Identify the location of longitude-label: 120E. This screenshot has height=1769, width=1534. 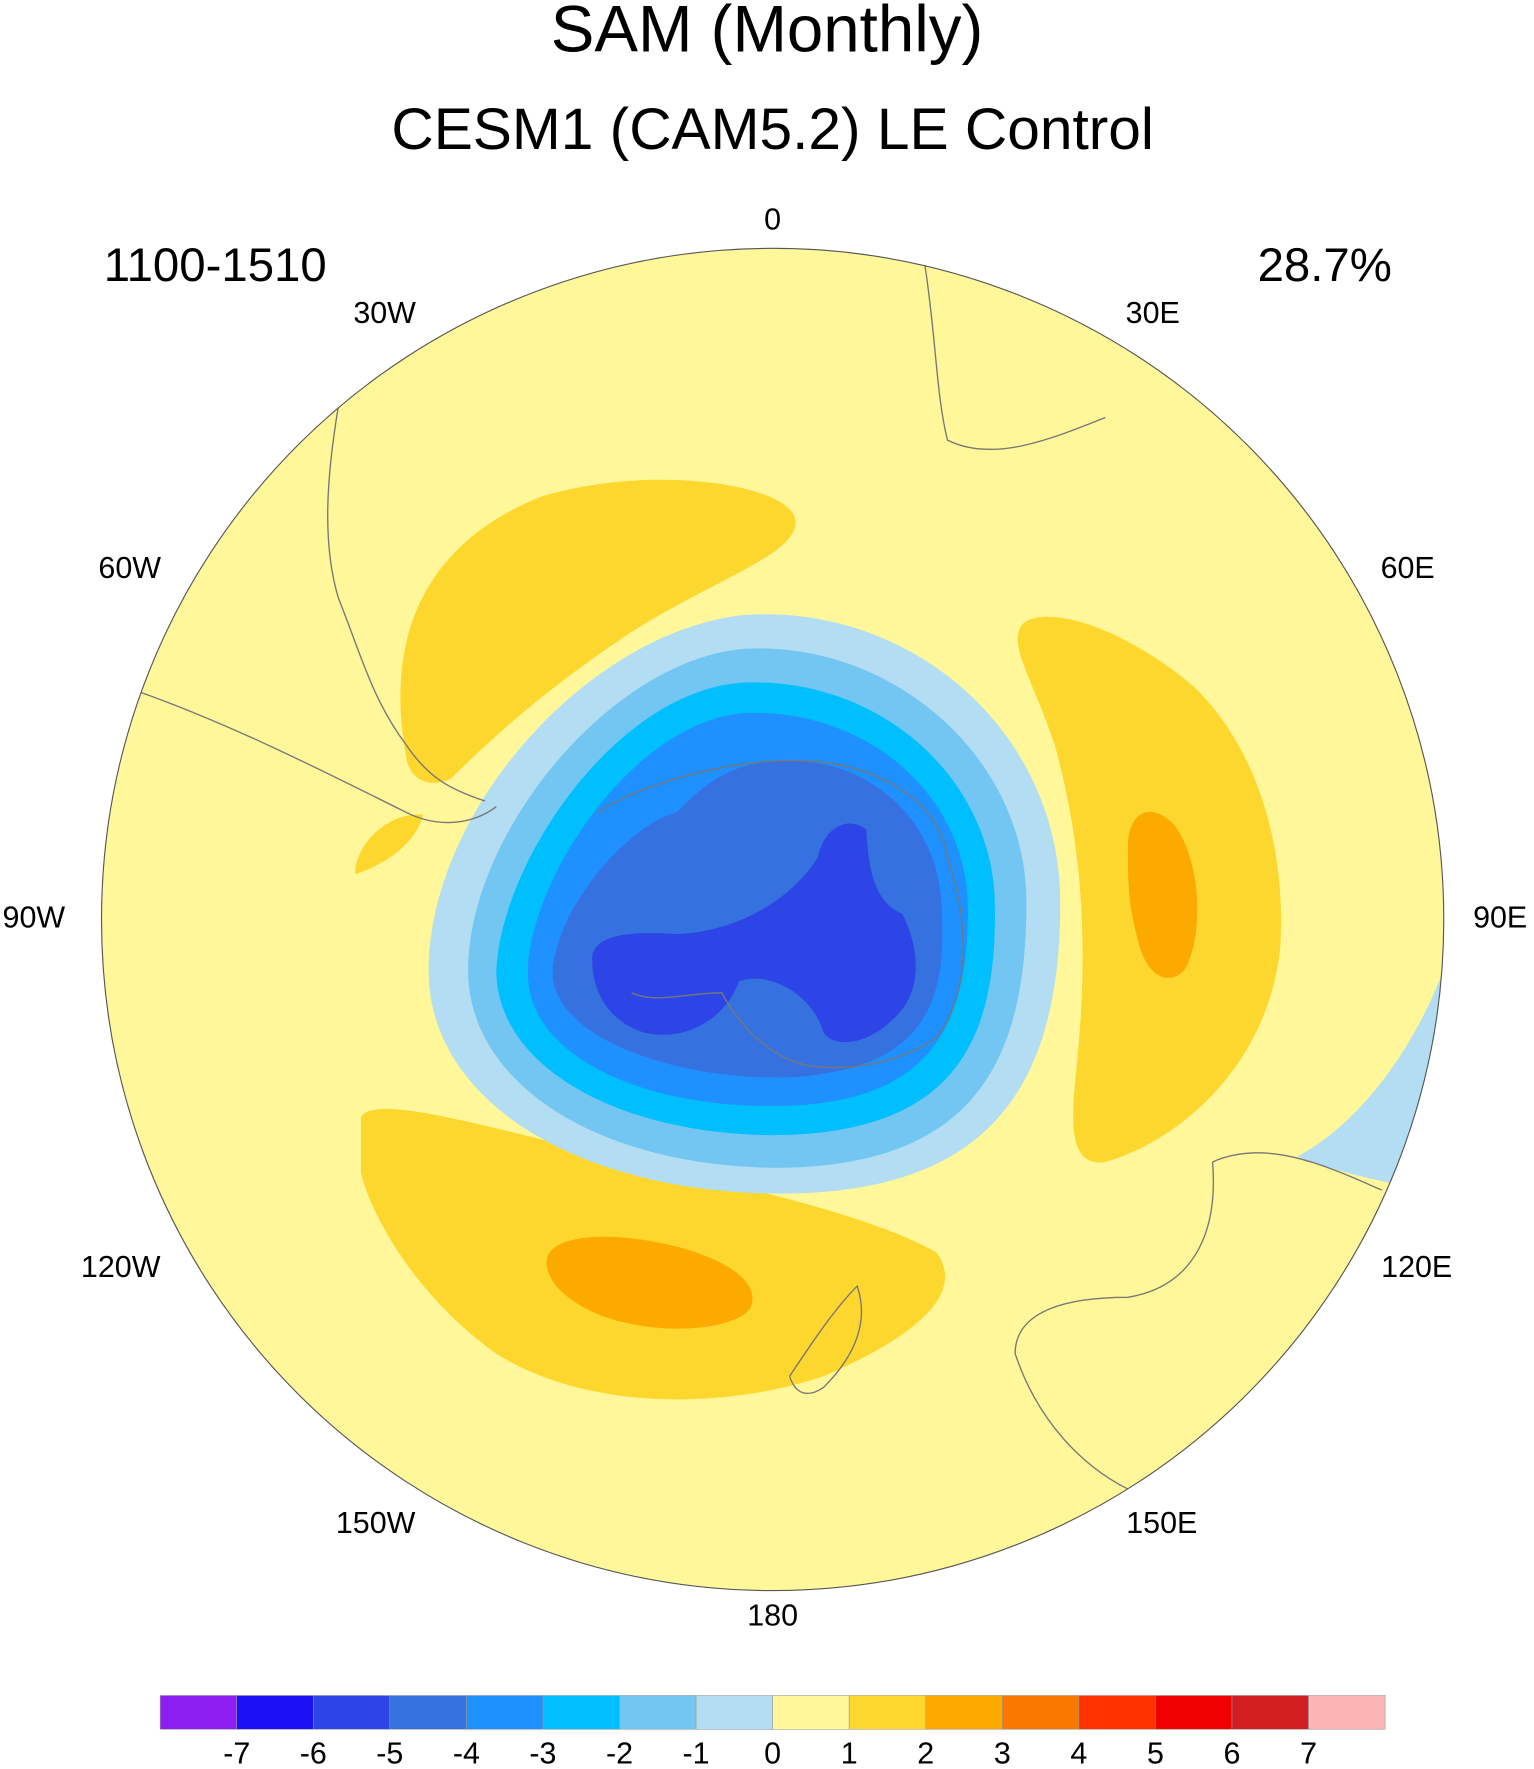
(1416, 1267).